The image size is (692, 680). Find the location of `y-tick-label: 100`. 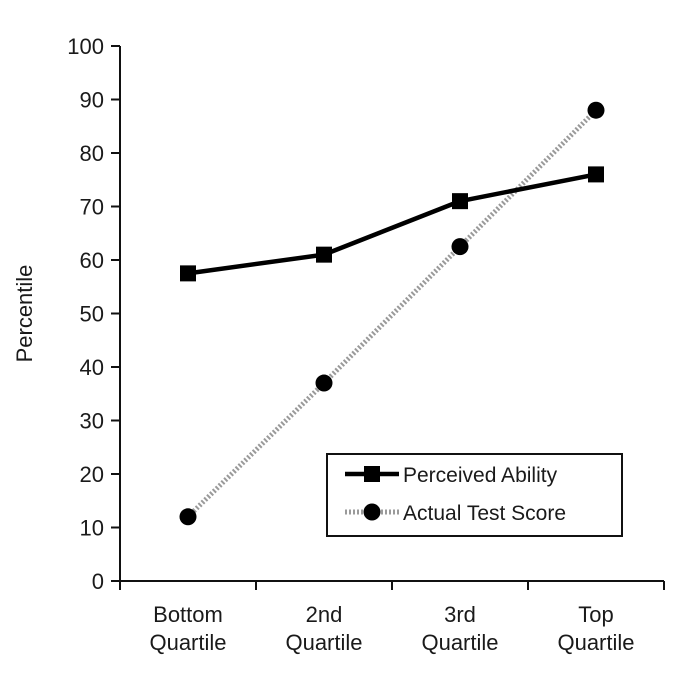

y-tick-label: 100 is located at coordinates (85, 46).